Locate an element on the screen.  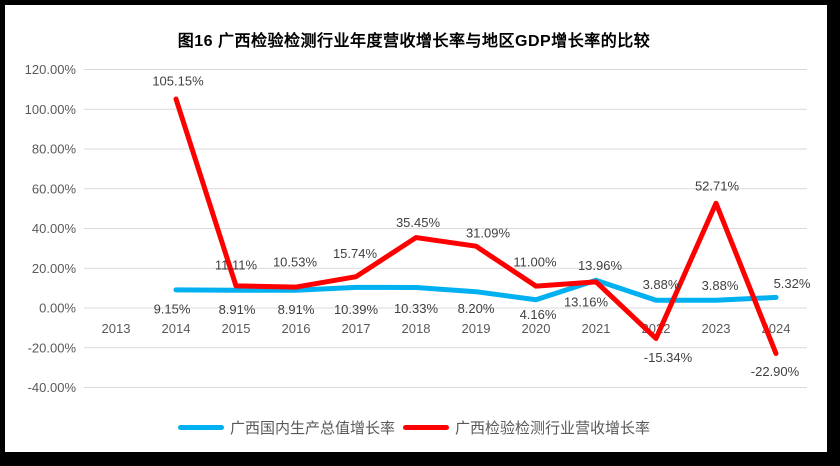
data-label: 10.53% is located at coordinates (295, 262).